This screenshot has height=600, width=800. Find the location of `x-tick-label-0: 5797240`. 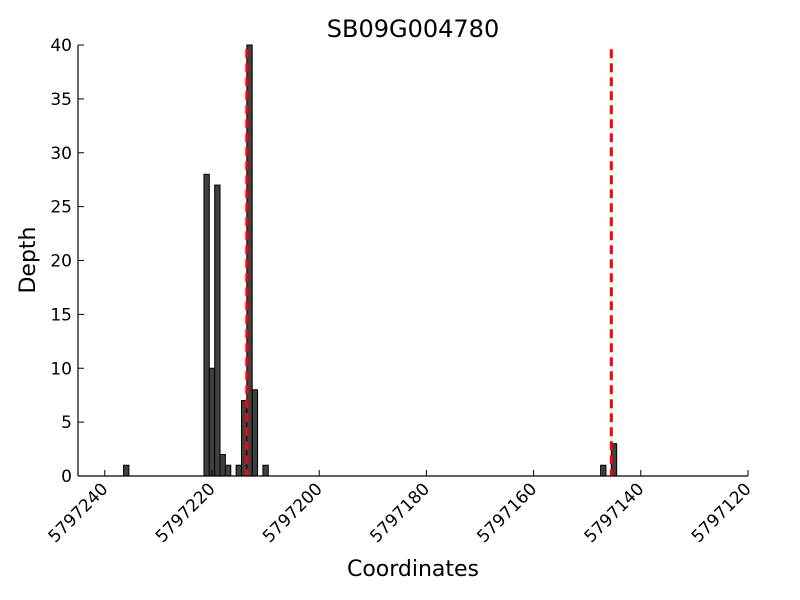

x-tick-label-0: 5797240 is located at coordinates (79, 513).